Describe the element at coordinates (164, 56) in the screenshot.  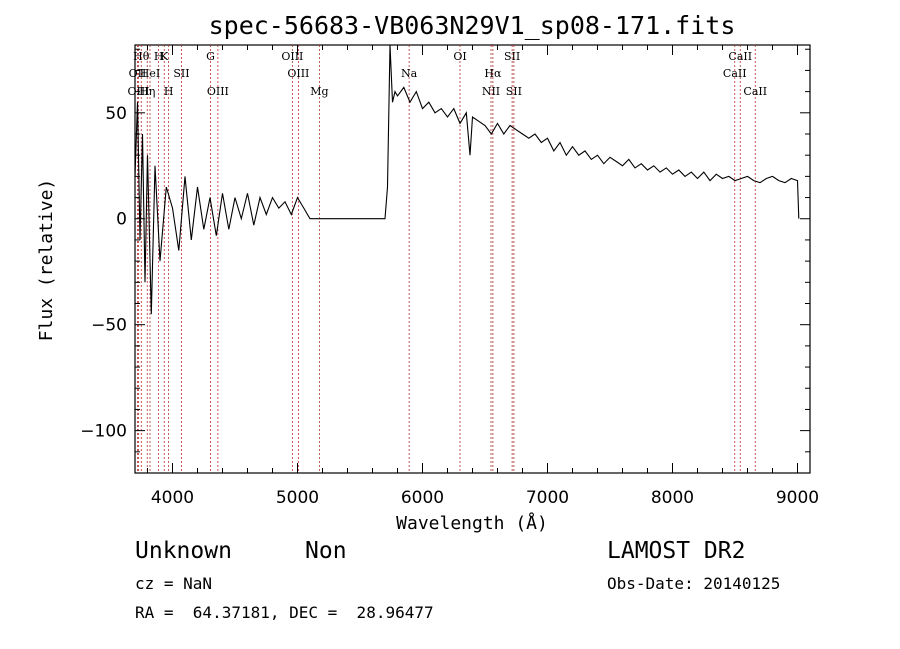
I see `line-label-6: K` at that location.